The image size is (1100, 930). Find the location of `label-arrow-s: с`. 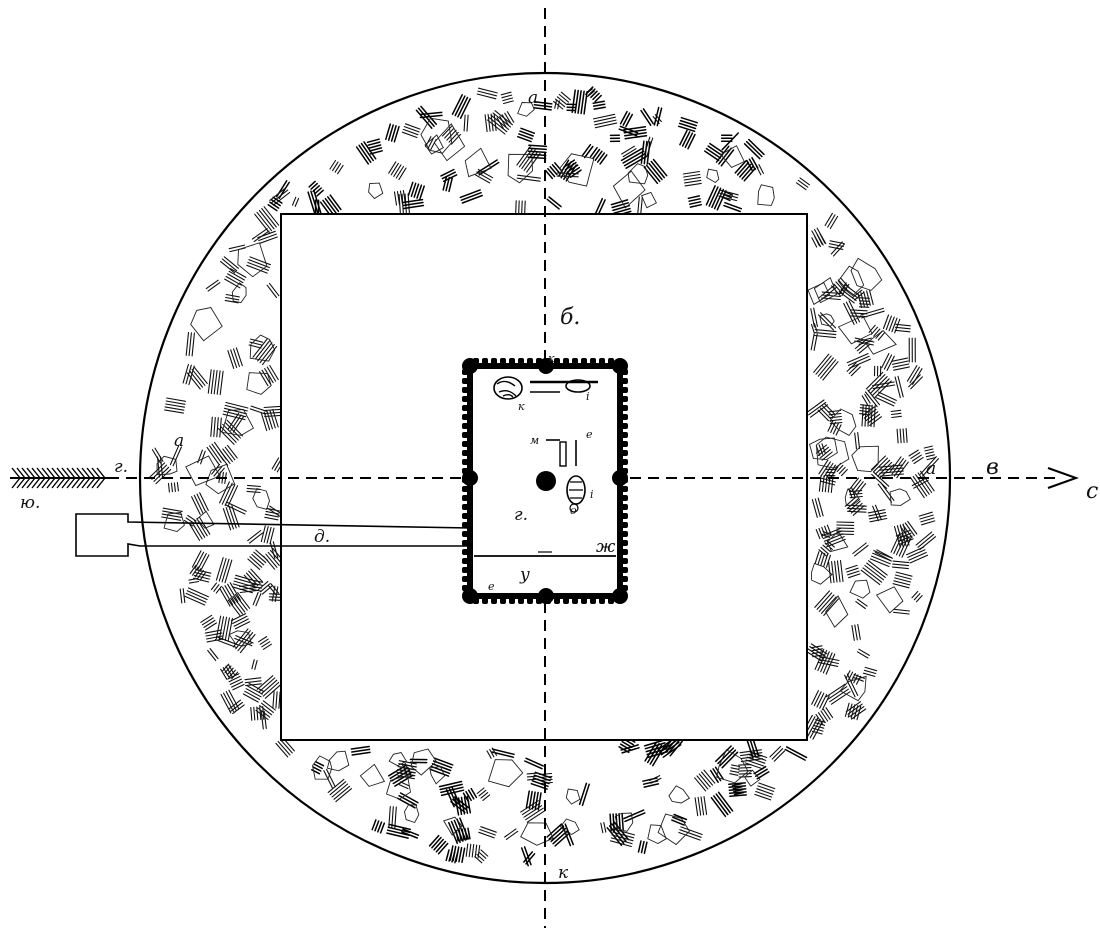

label-arrow-s: с is located at coordinates (1092, 491).